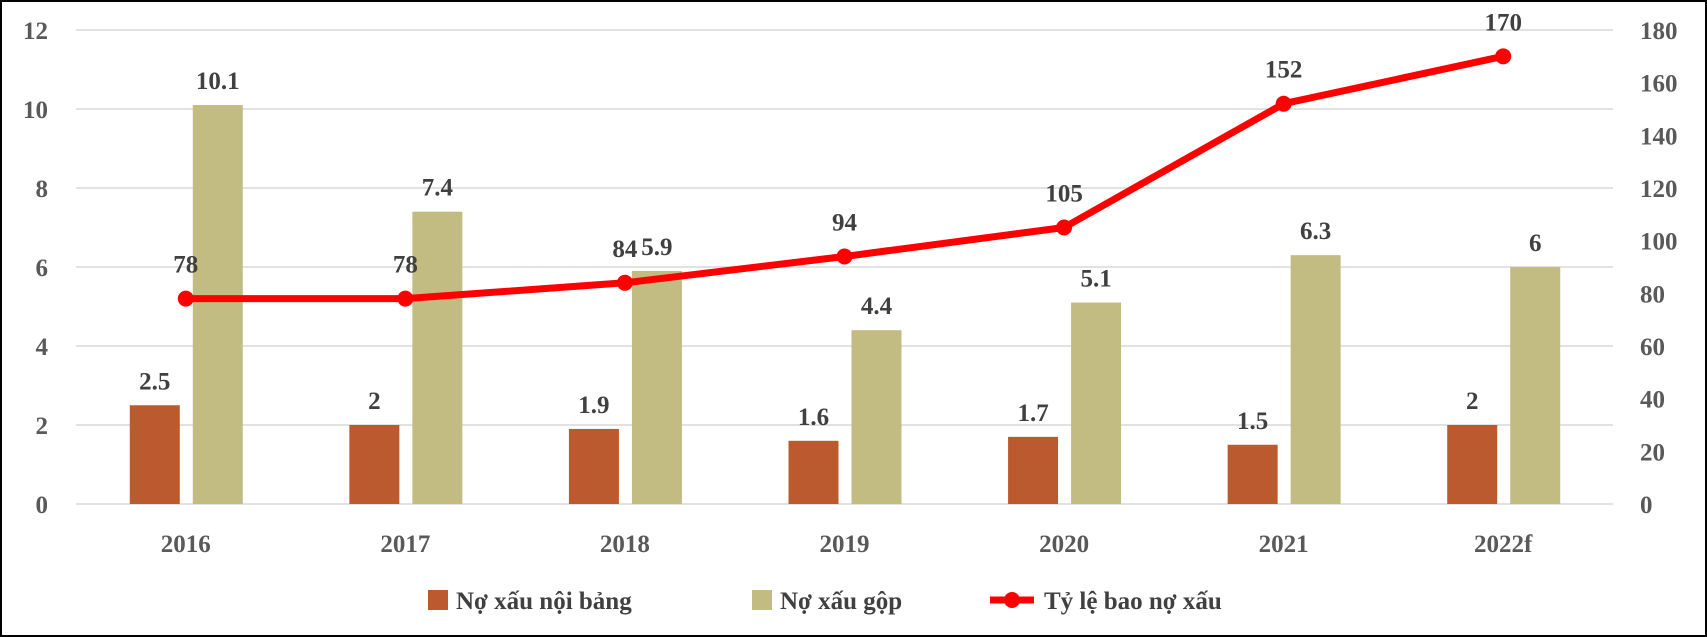  I want to click on data-label: 1.5, so click(1252, 421).